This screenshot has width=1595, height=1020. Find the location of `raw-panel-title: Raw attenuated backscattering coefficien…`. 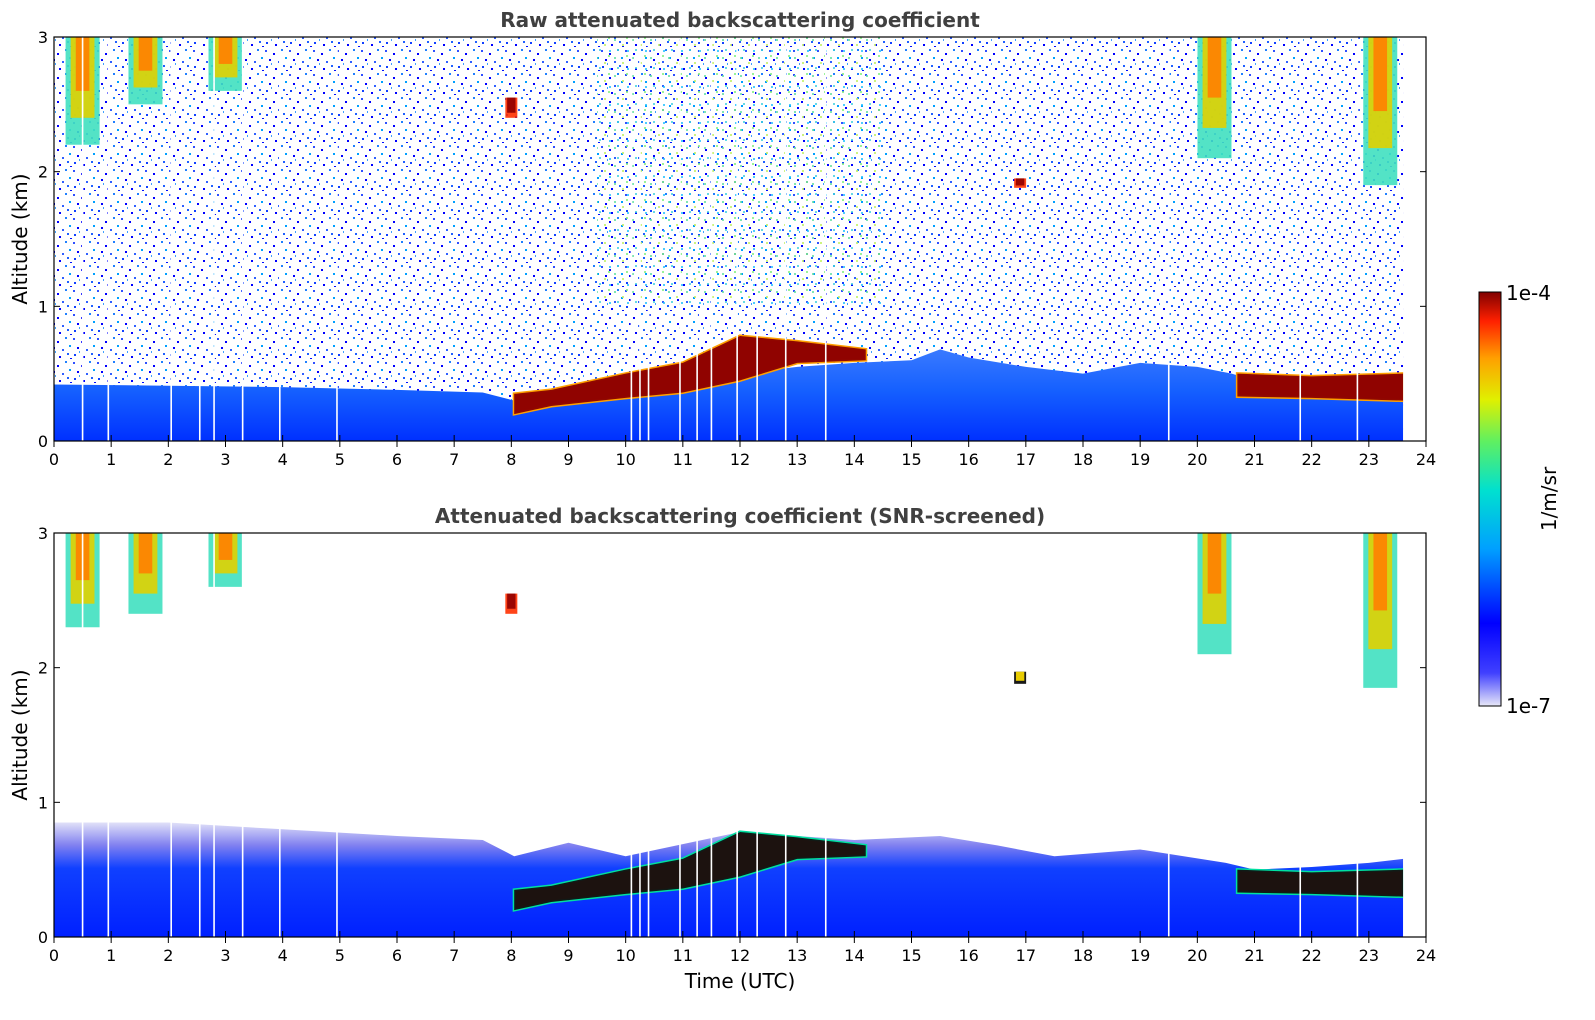

raw-panel-title: Raw attenuated backscattering coefficien… is located at coordinates (740, 20).